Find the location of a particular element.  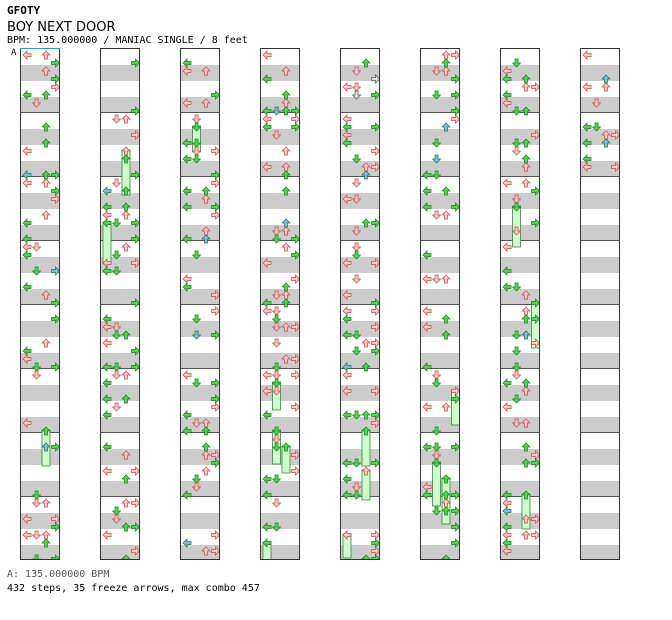

note-layer is located at coordinates (40, 304).